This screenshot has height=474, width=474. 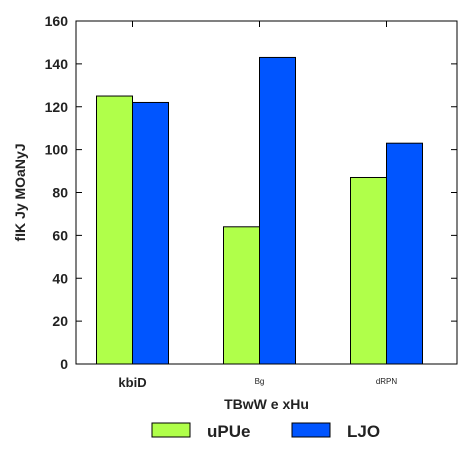 What do you see at coordinates (57, 150) in the screenshot?
I see `y-tick-label: 100` at bounding box center [57, 150].